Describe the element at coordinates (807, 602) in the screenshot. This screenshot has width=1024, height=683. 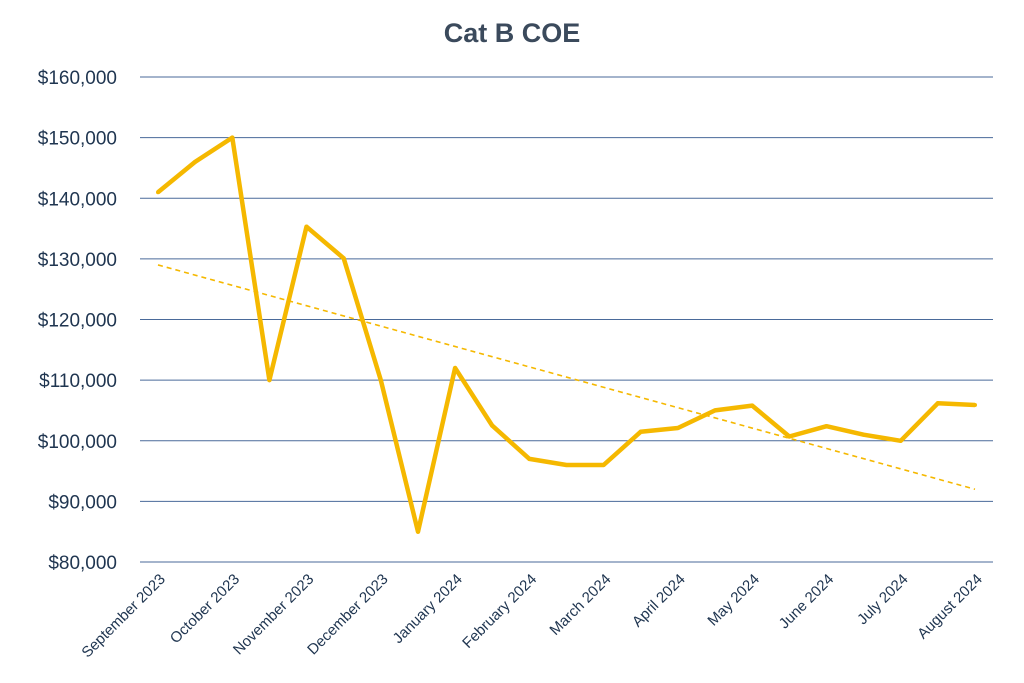
I see `x-tick-label: June 2024` at that location.